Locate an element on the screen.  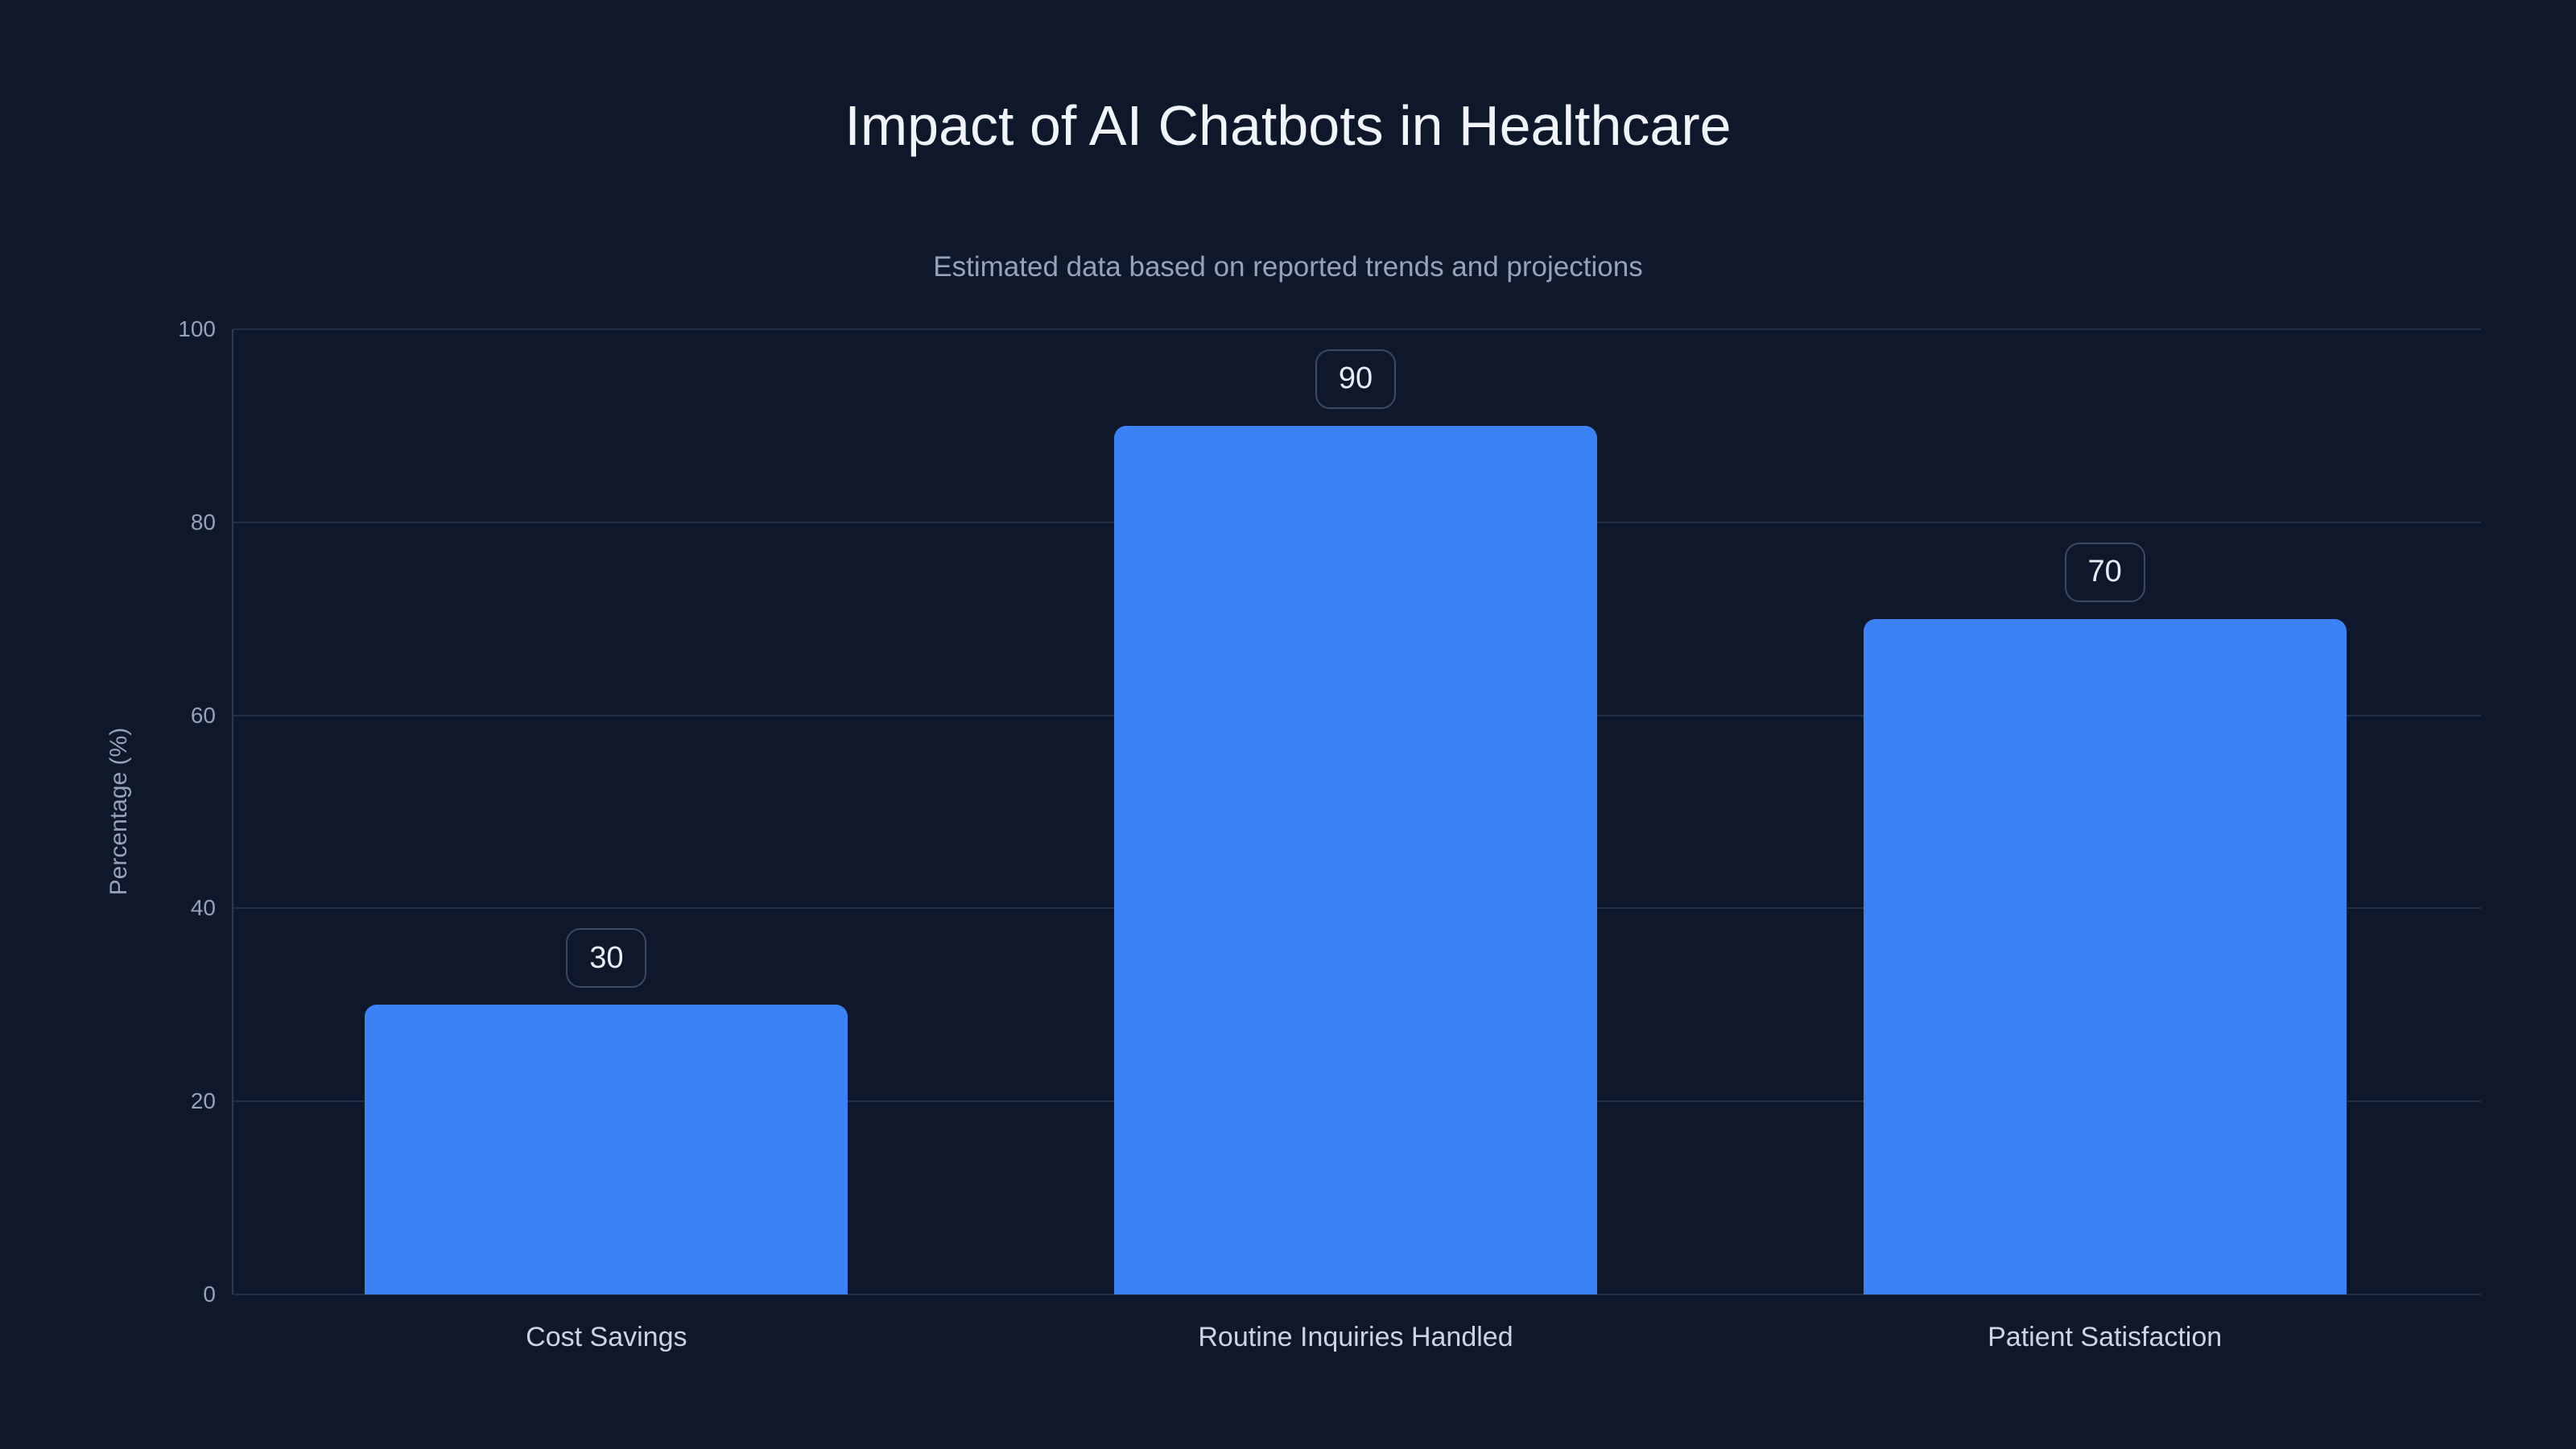
y-tick-label-40: 40 is located at coordinates (203, 908).